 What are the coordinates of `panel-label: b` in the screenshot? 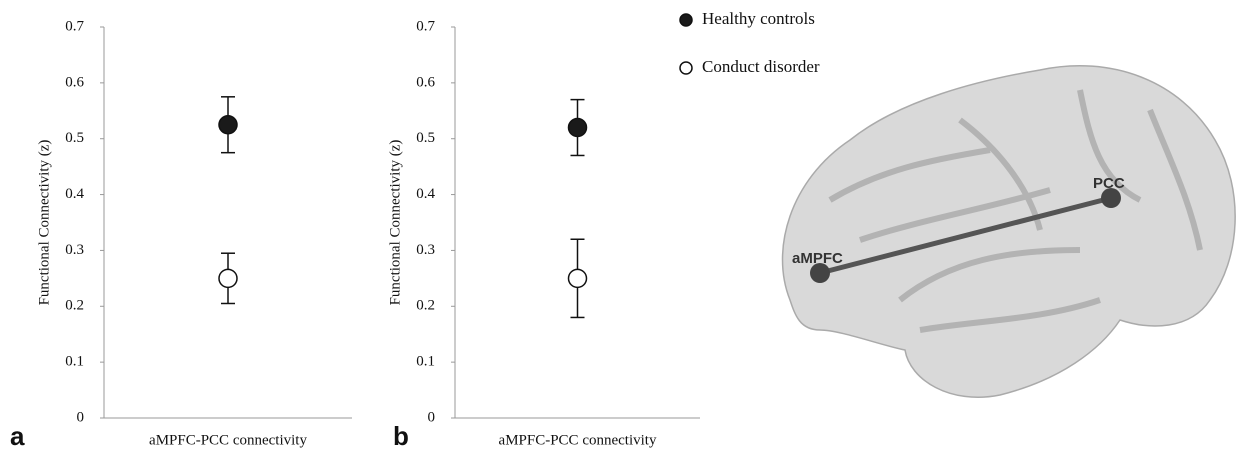 It's located at (401, 436).